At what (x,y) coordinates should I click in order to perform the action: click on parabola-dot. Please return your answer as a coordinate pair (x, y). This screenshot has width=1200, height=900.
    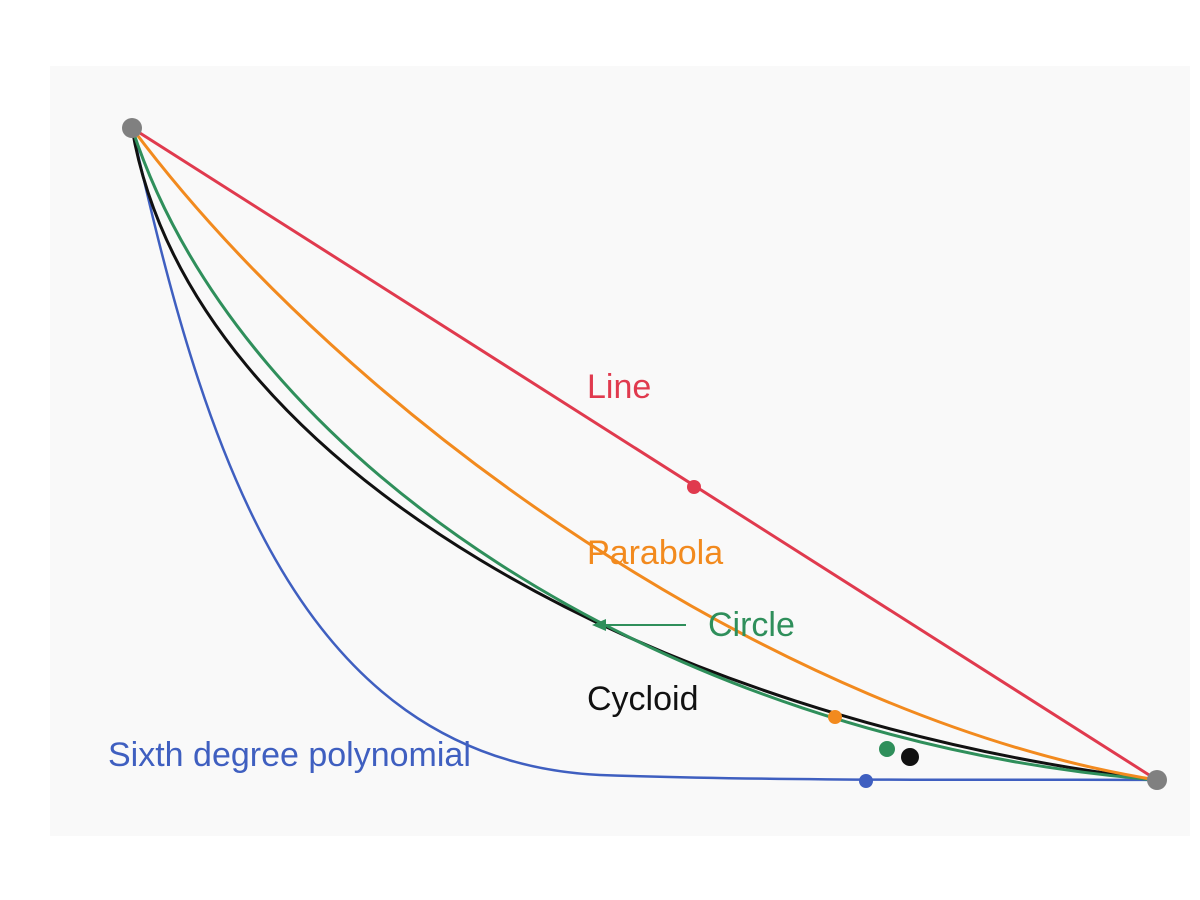
    Looking at the image, I should click on (835, 717).